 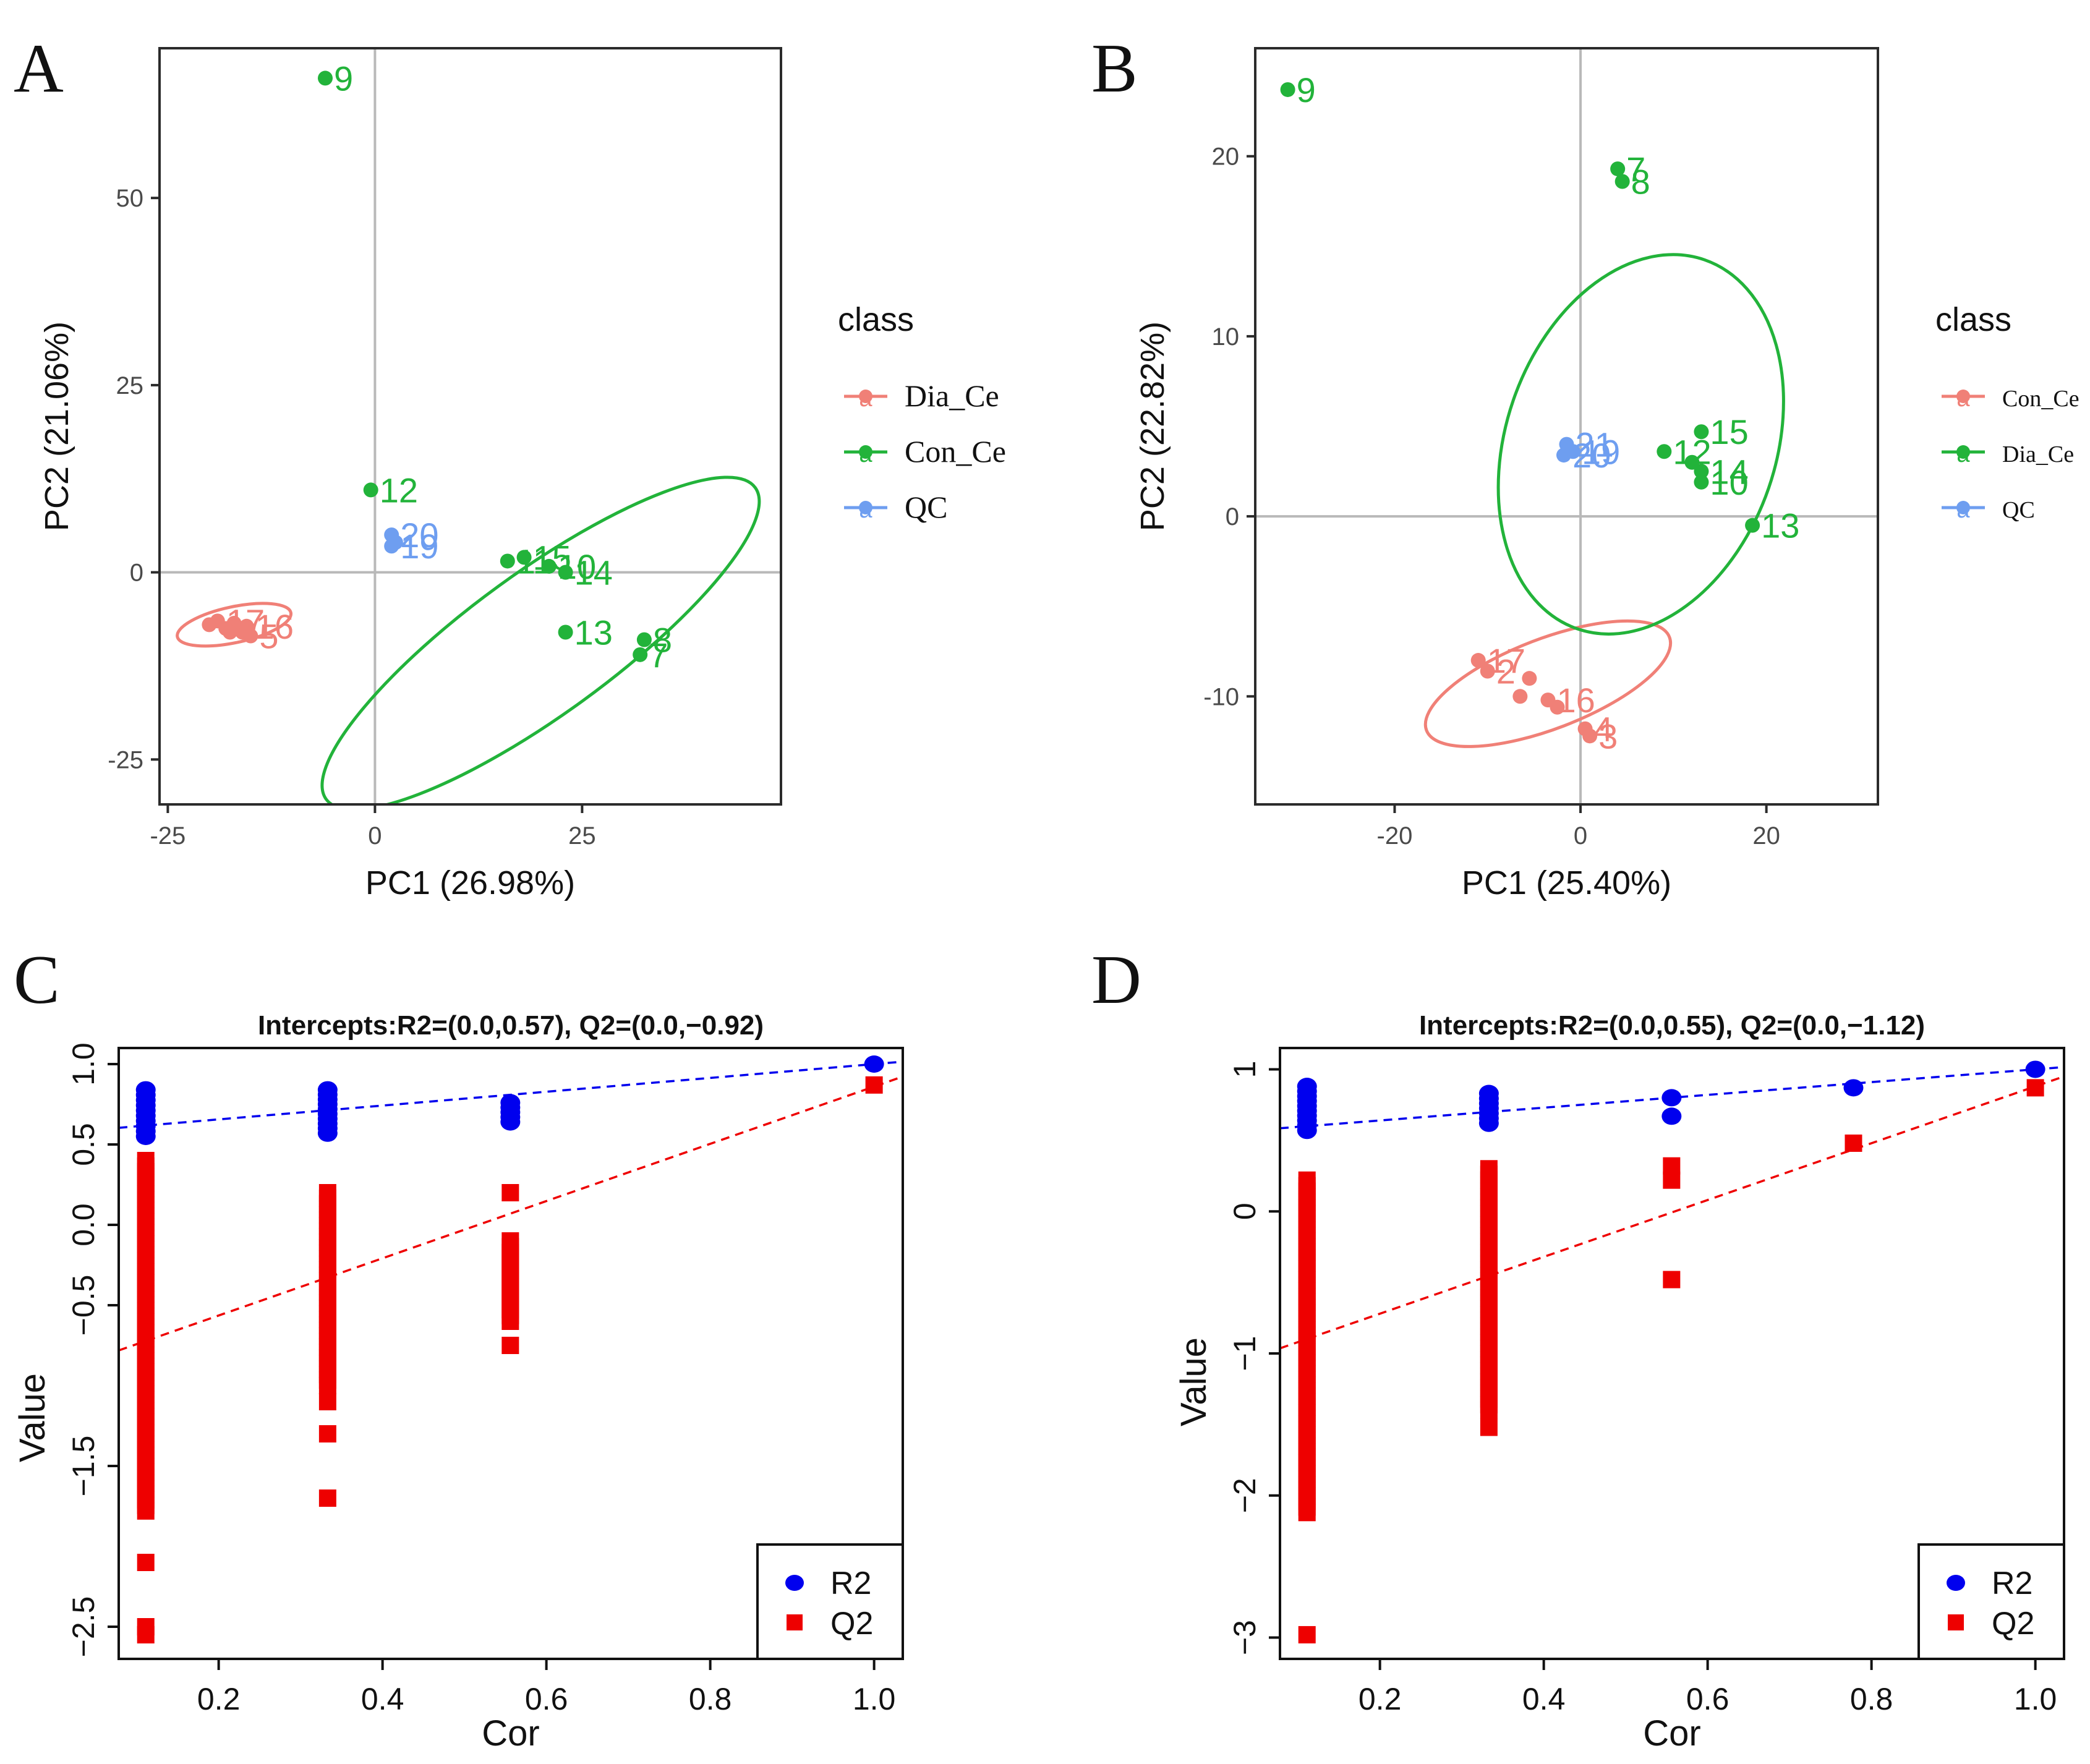 I want to click on point-label: 19, so click(x=419, y=546).